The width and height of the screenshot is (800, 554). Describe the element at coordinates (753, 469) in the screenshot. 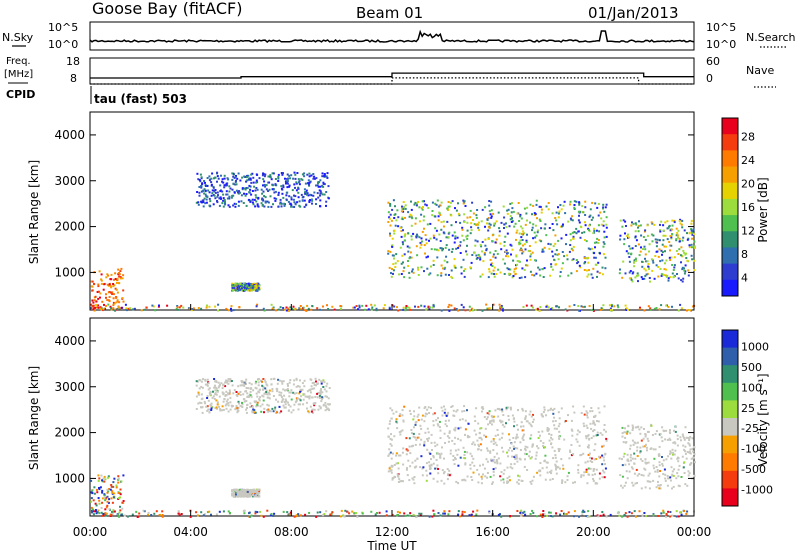

I see `colorbar-tick-label: -500` at that location.